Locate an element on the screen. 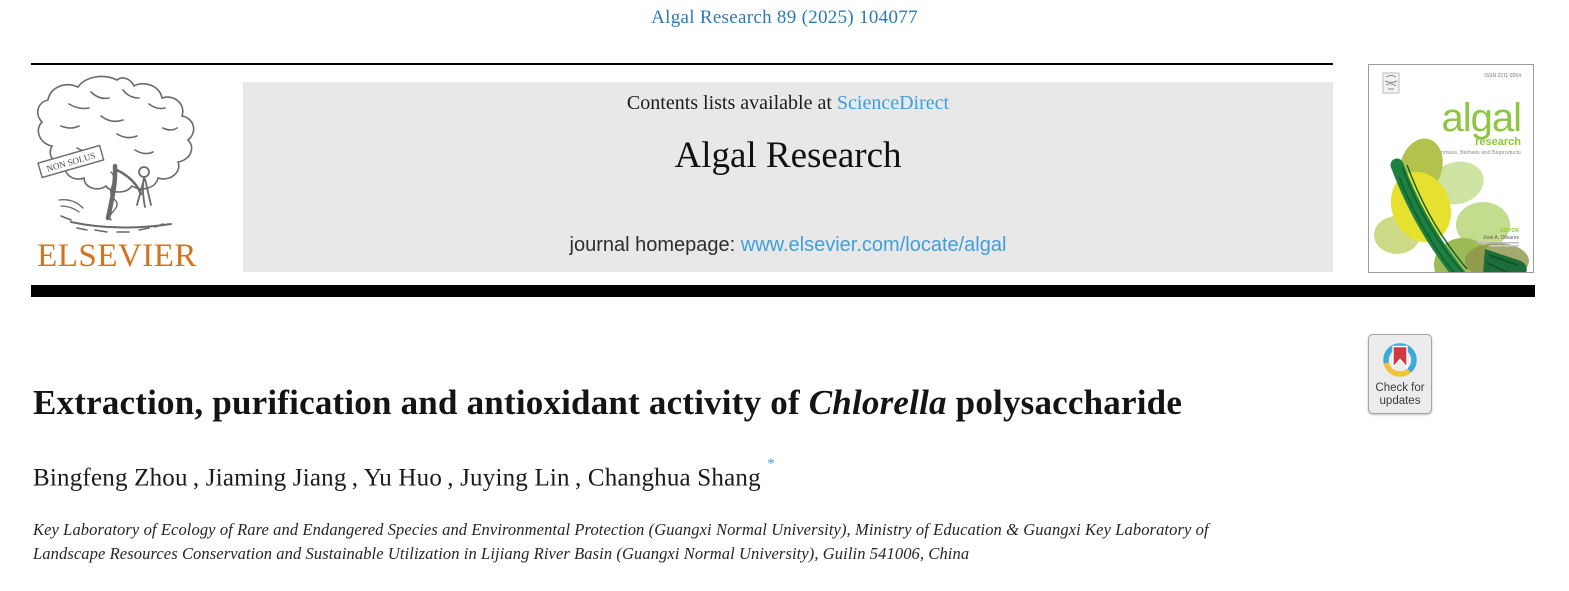 Image resolution: width=1569 pixels, height=591 pixels. cover-title: algal is located at coordinates (1481, 118).